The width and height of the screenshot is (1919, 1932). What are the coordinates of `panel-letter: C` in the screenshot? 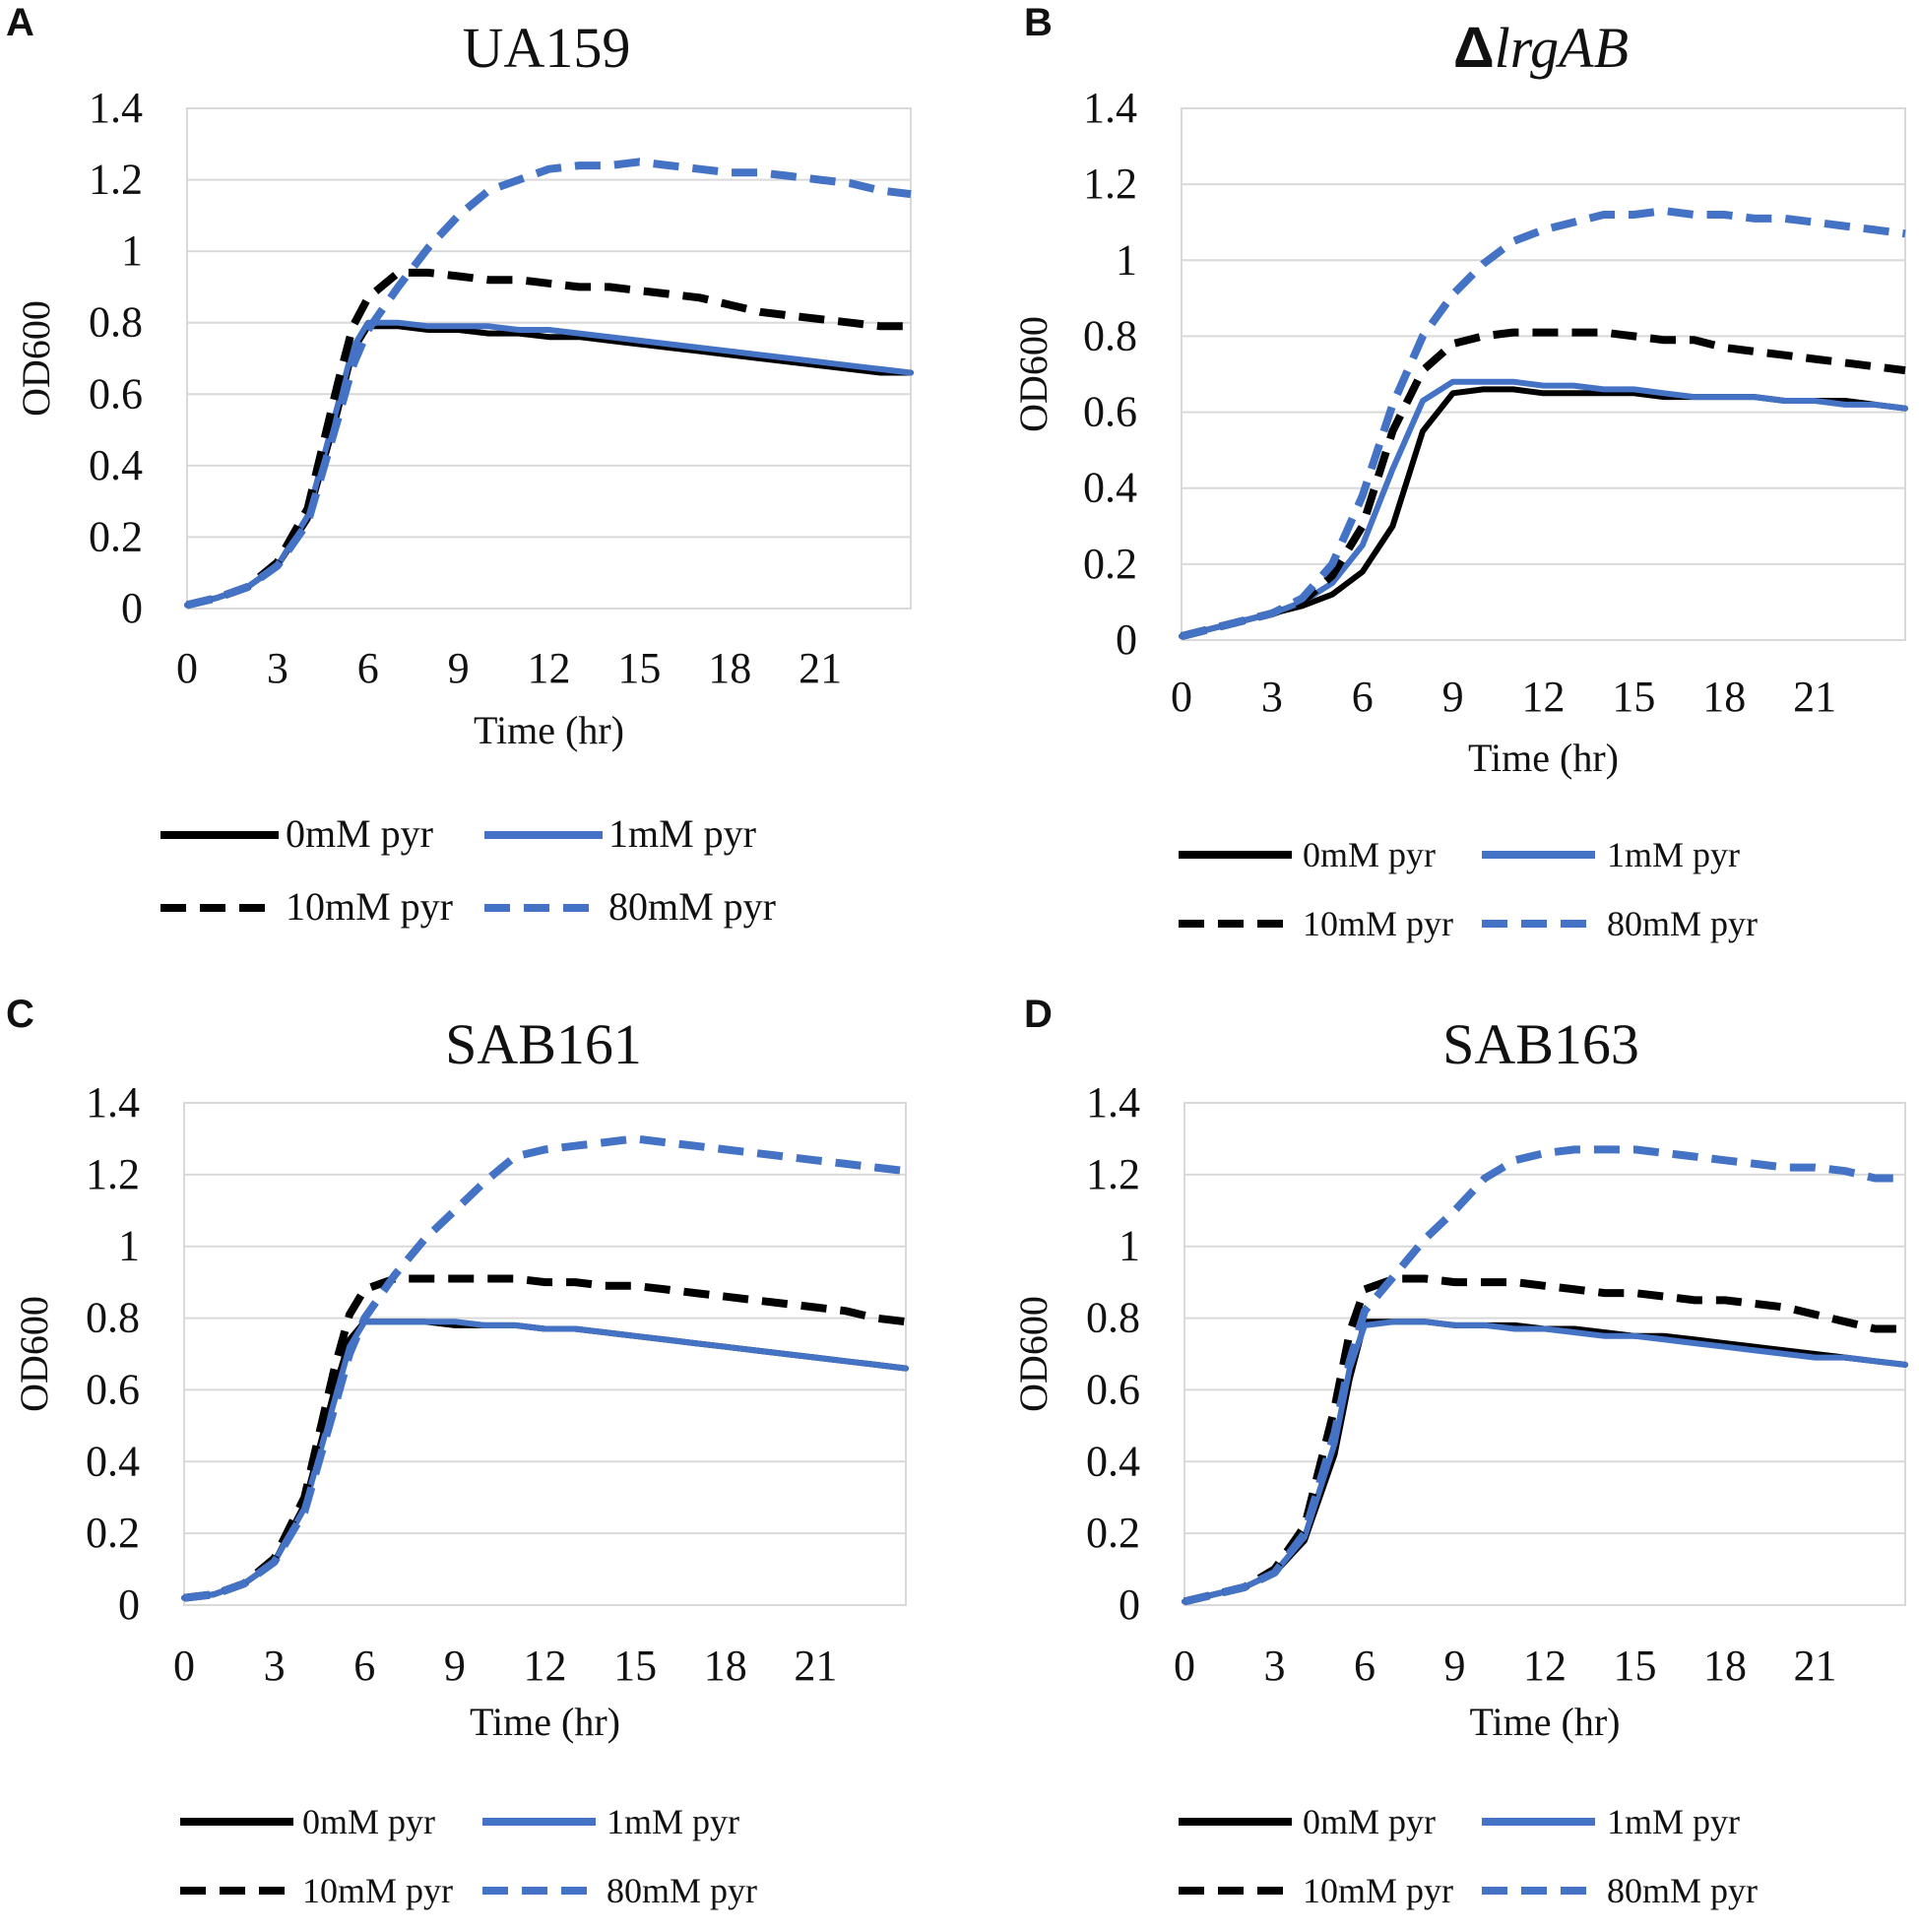 It's located at (20, 1014).